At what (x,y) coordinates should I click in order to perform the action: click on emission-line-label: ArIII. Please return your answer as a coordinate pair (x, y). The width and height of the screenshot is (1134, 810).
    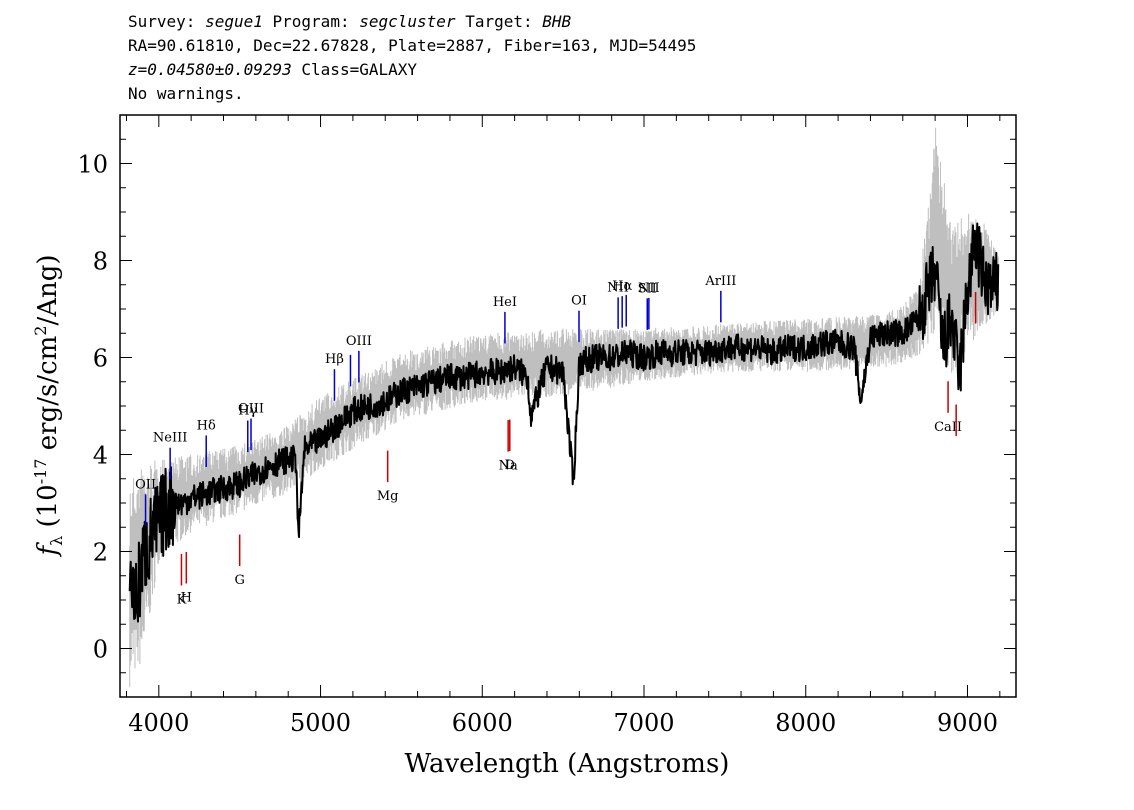
    Looking at the image, I should click on (720, 281).